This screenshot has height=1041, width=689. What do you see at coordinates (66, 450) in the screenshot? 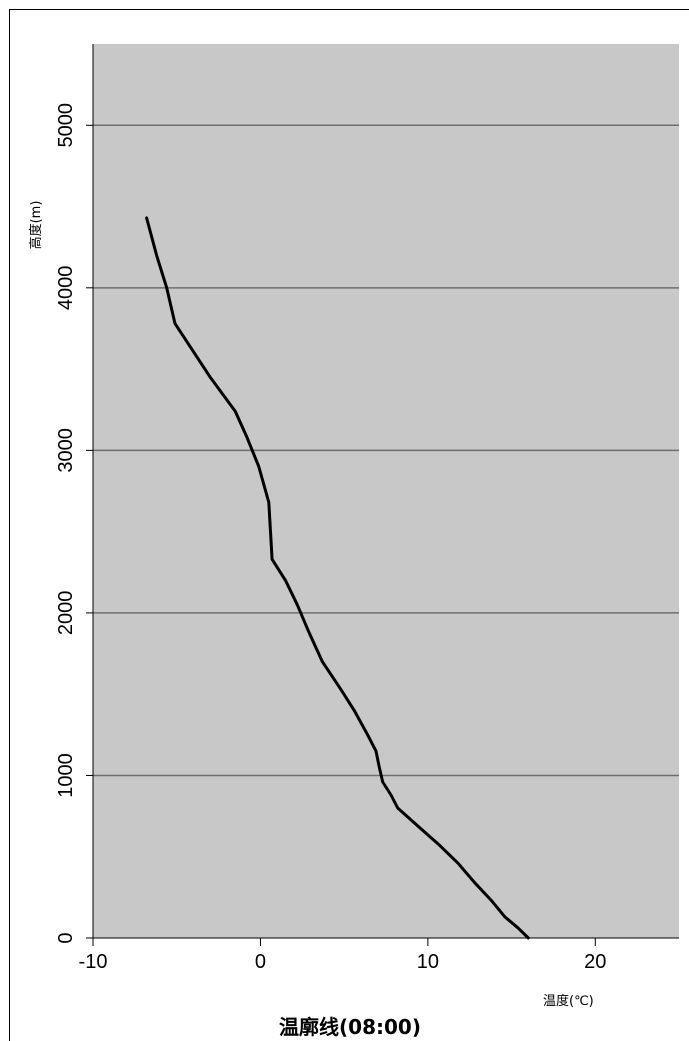
I see `y-tick-label: 3000` at bounding box center [66, 450].